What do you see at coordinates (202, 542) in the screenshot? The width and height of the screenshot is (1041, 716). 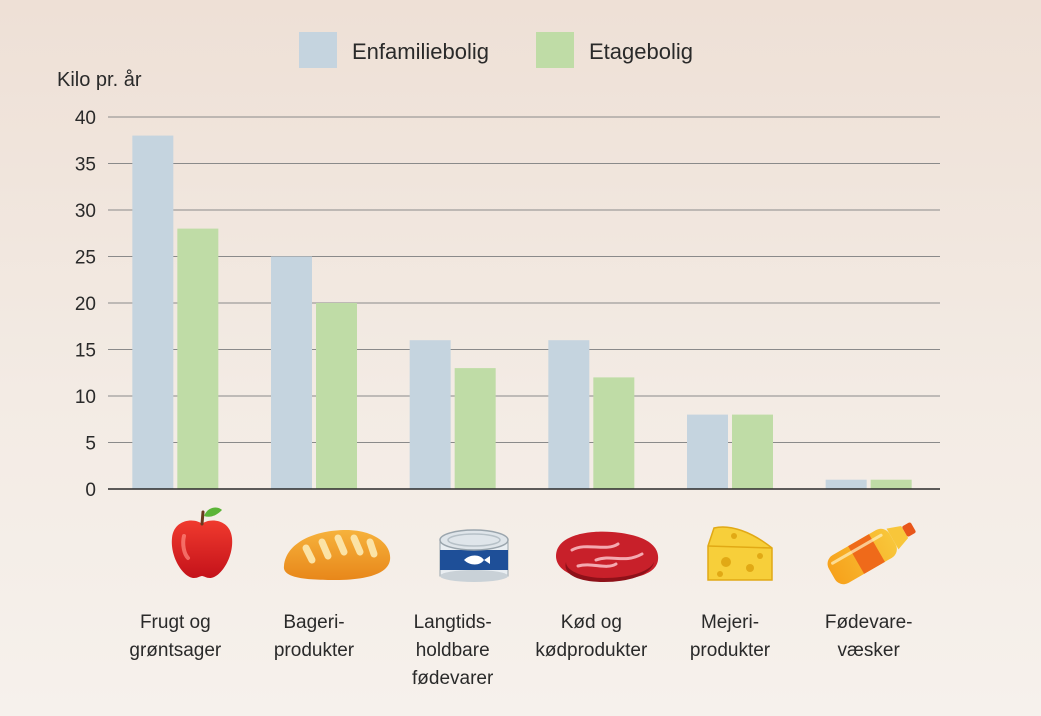 I see `apple-icon` at bounding box center [202, 542].